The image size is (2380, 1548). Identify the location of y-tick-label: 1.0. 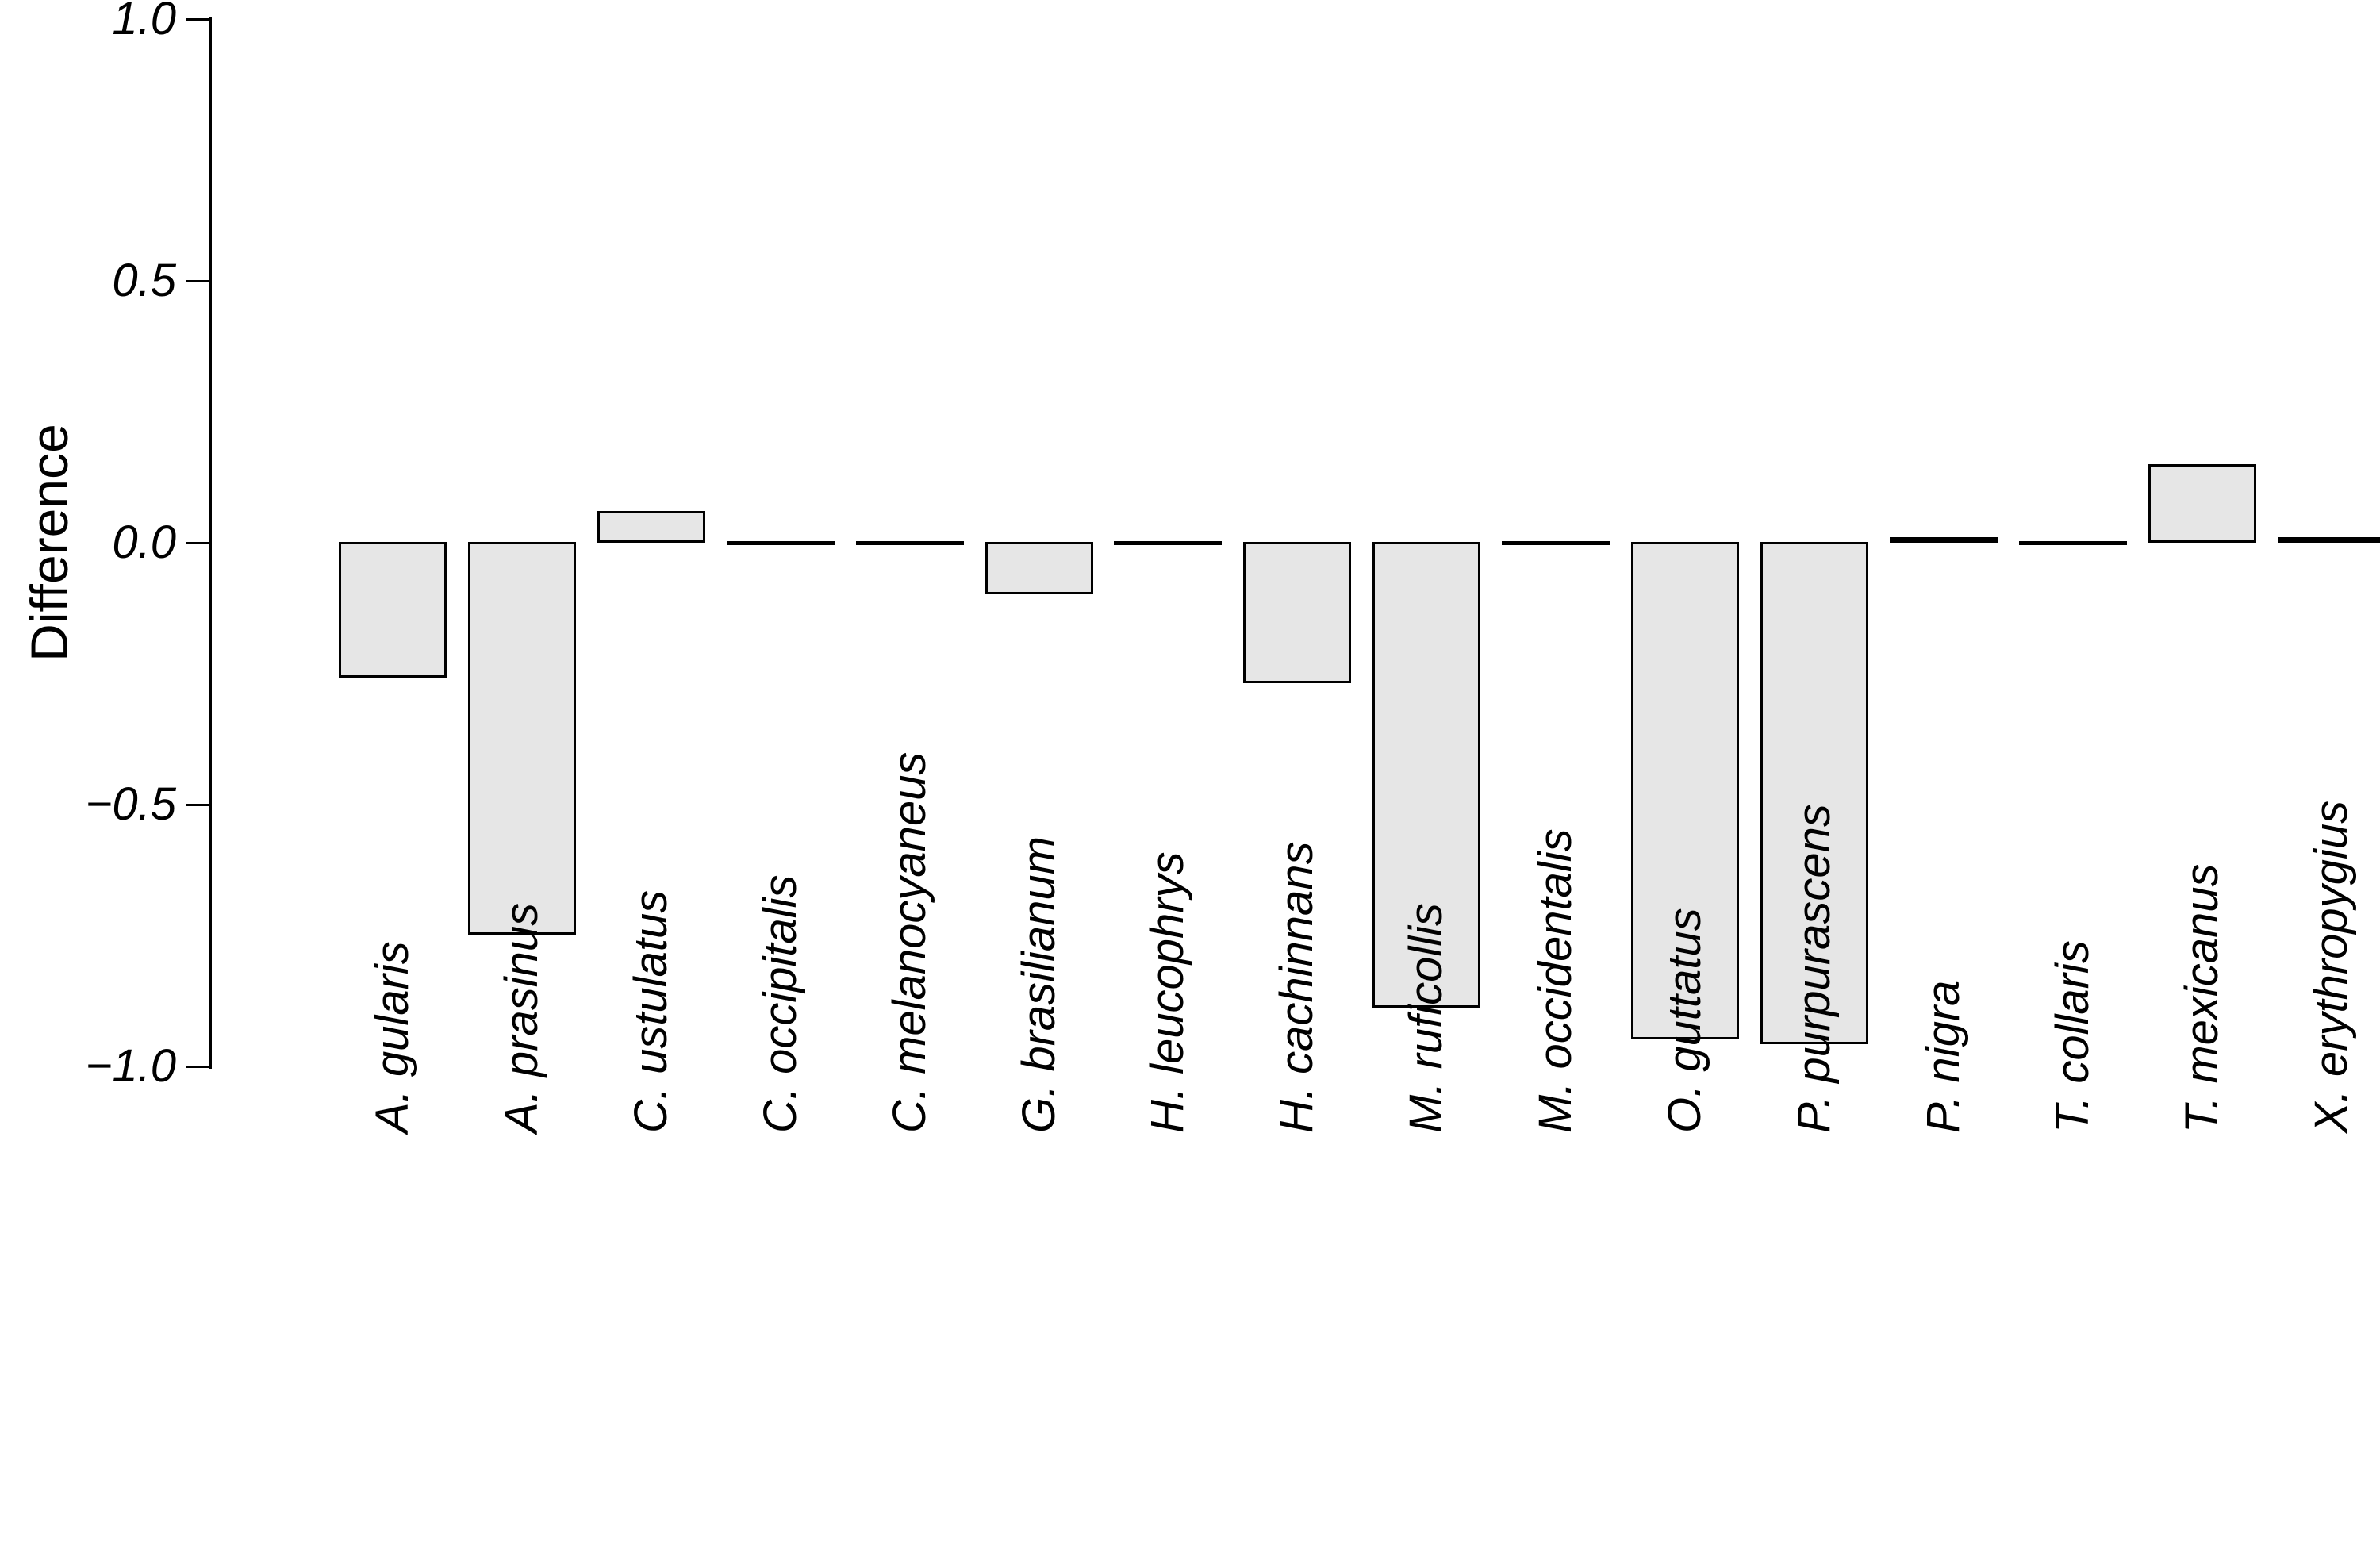
(144, 22).